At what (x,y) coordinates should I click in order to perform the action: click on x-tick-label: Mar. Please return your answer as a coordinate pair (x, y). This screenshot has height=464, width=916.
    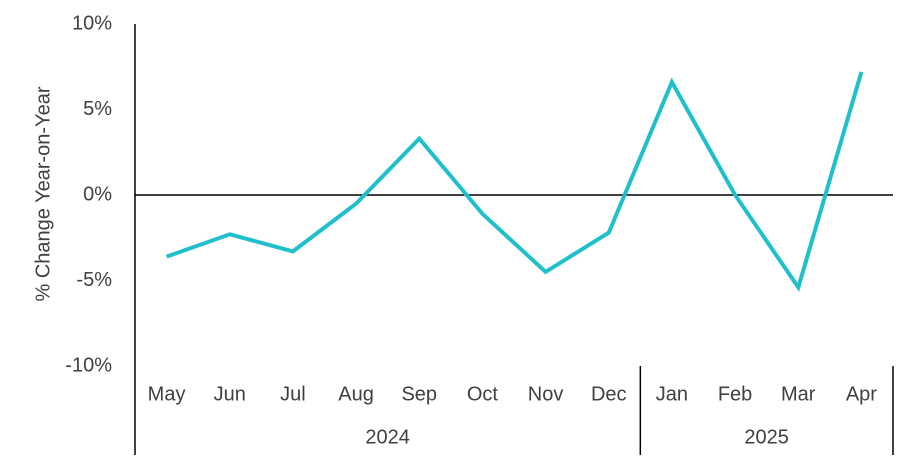
    Looking at the image, I should click on (798, 394).